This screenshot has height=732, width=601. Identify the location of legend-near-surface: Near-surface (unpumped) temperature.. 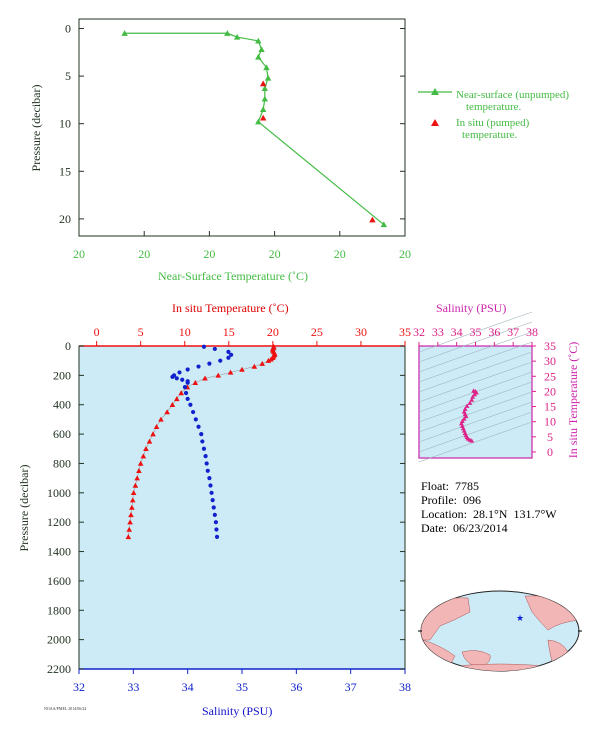
(512, 101).